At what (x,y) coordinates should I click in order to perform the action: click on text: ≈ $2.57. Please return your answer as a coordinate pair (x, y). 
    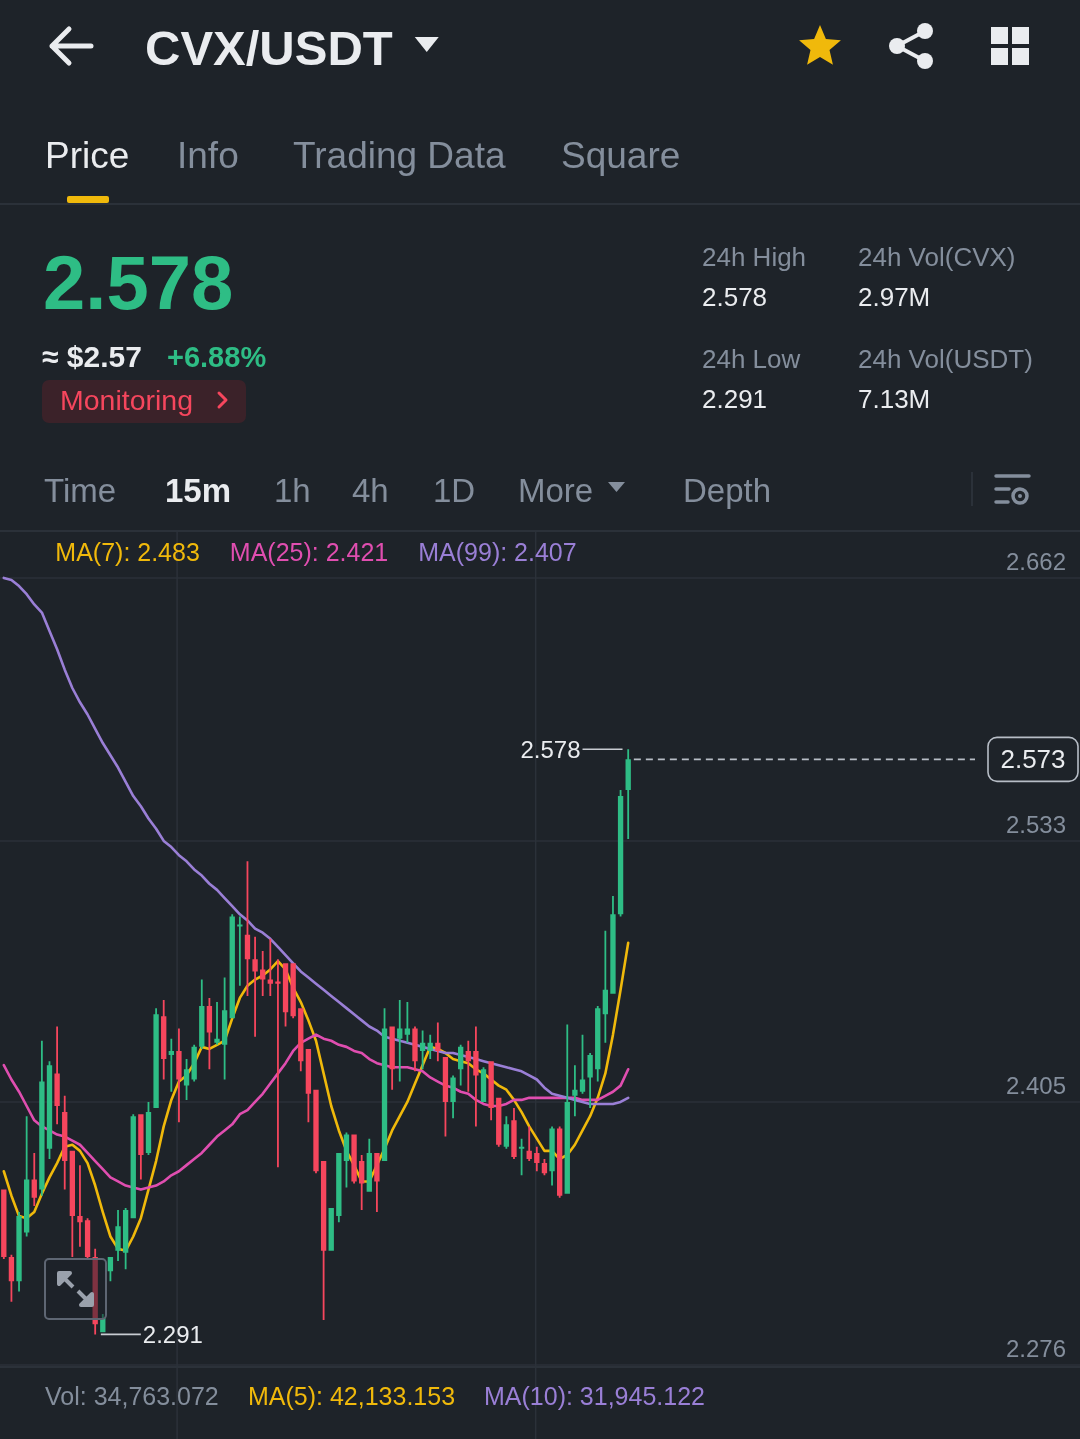
    Looking at the image, I should click on (92, 356).